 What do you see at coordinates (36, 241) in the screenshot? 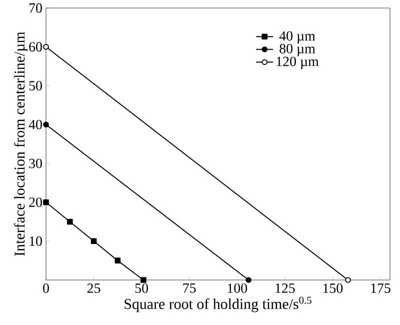
I see `y-tick-label: 10` at bounding box center [36, 241].